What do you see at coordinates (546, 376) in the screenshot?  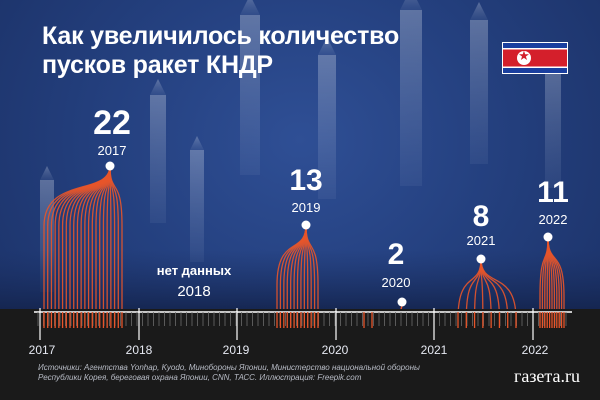 I see `gazeta-logo: газета.ru` at bounding box center [546, 376].